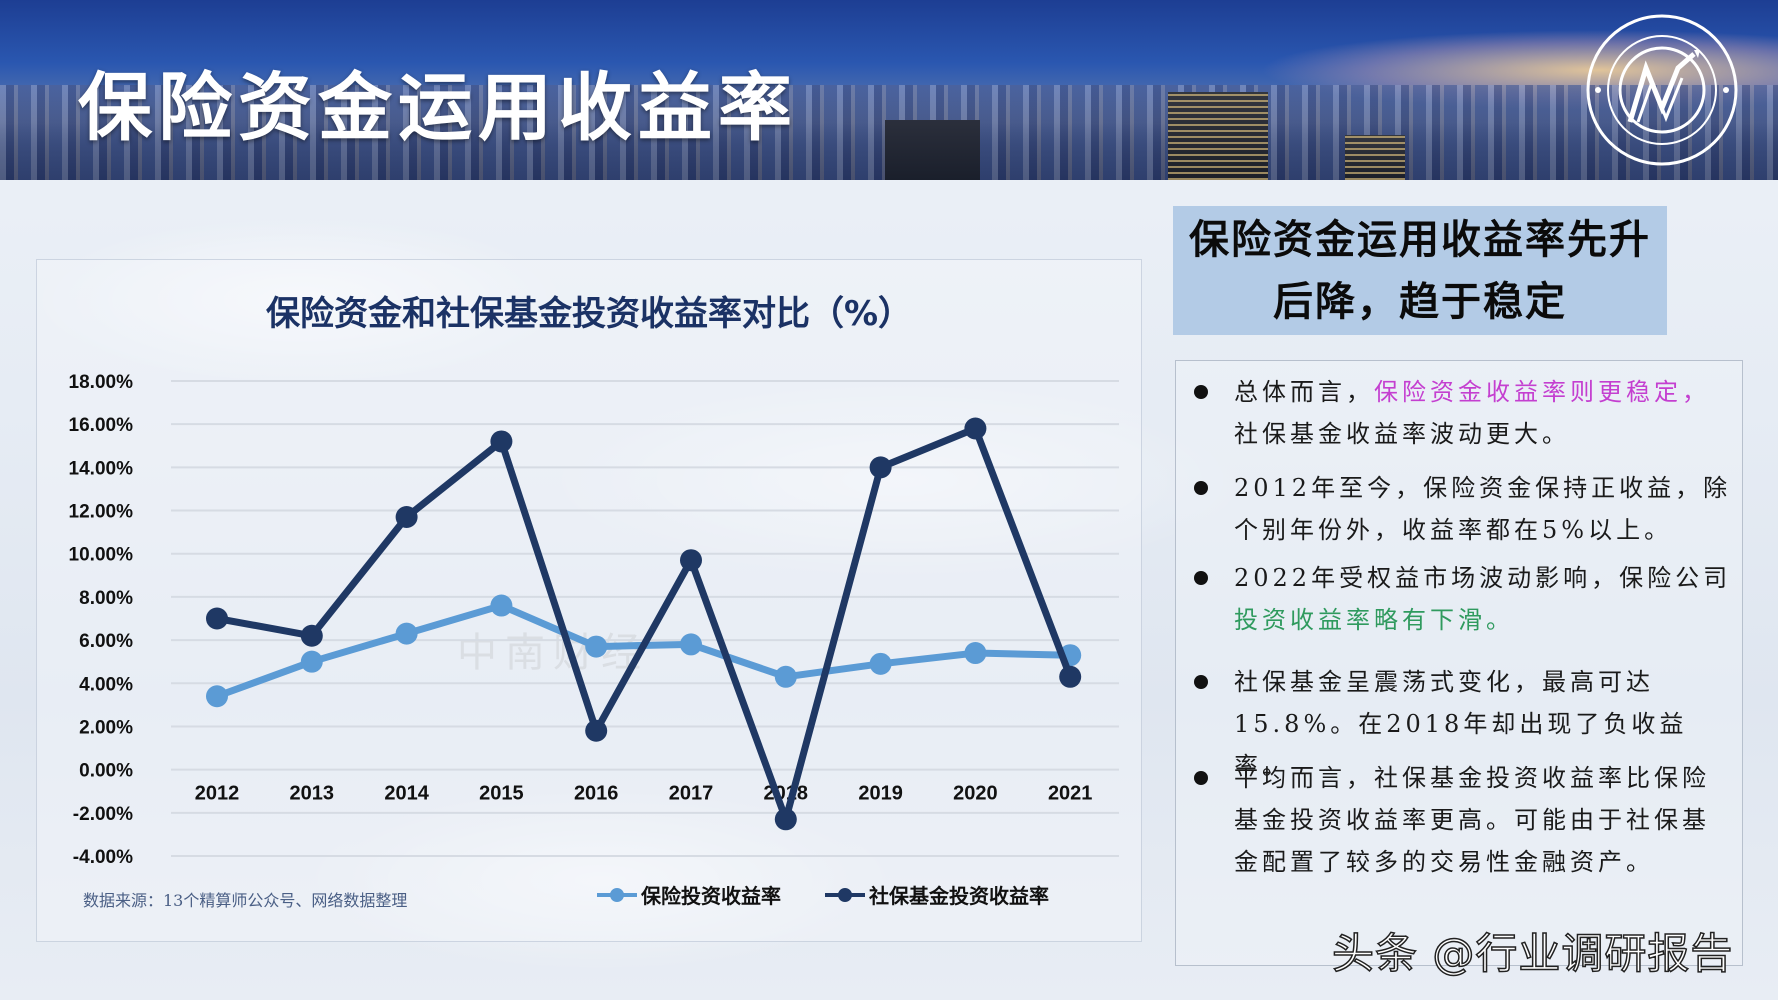 Image resolution: width=1778 pixels, height=1000 pixels. I want to click on y-tick-label: 0.00%, so click(106, 771).